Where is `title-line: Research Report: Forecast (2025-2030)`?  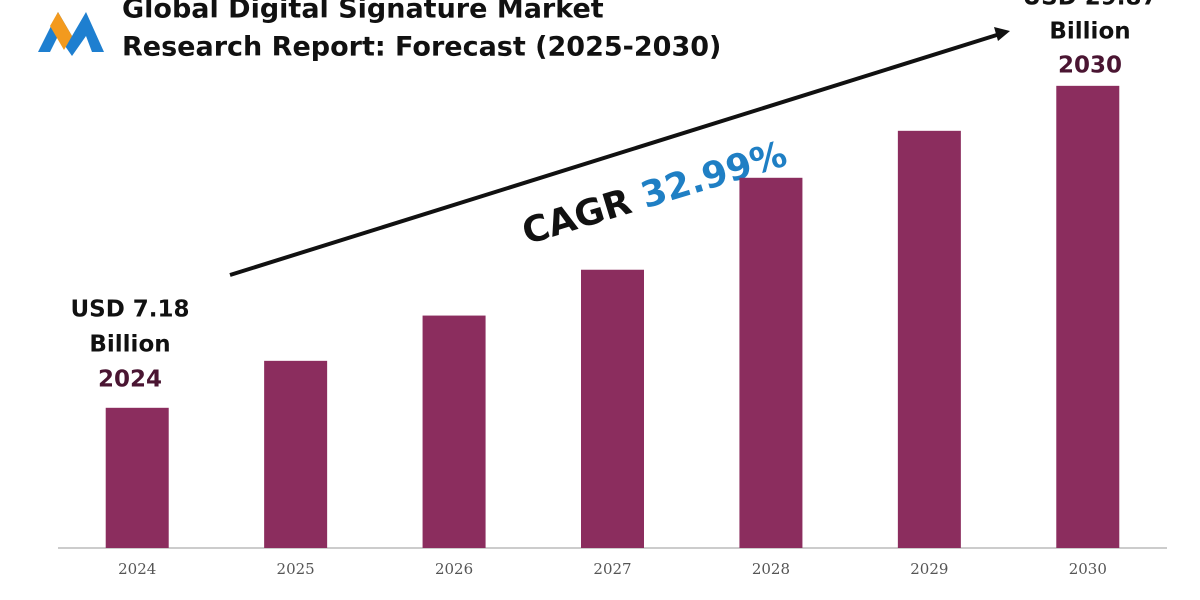 title-line: Research Report: Forecast (2025-2030) is located at coordinates (421, 47).